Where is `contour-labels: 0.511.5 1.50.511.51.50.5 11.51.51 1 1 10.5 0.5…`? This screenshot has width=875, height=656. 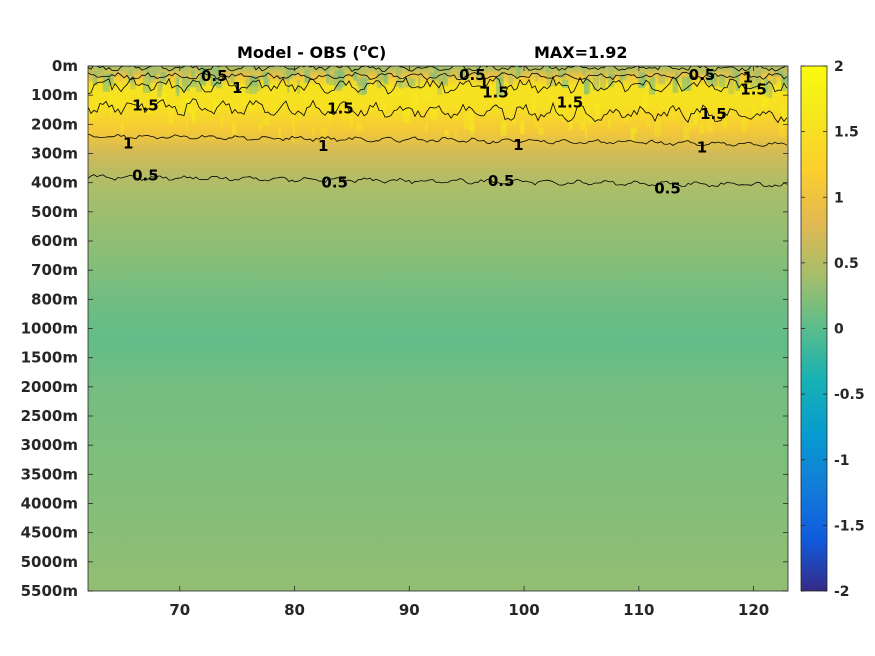
contour-labels: 0.511.5 1.50.511.51.50.5 11.51.51 1 1 10.5 0.5… is located at coordinates (445, 132).